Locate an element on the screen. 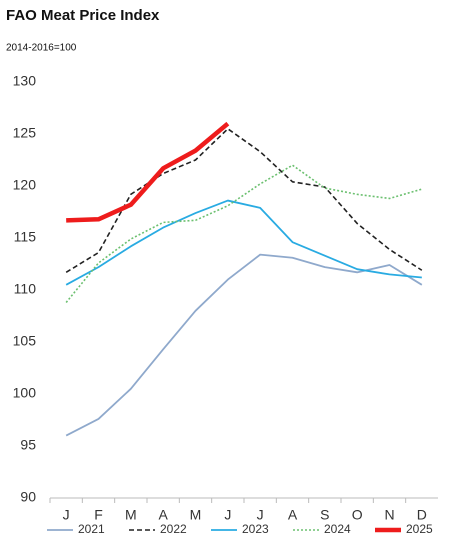  y-tick-label: 120 is located at coordinates (25, 185).